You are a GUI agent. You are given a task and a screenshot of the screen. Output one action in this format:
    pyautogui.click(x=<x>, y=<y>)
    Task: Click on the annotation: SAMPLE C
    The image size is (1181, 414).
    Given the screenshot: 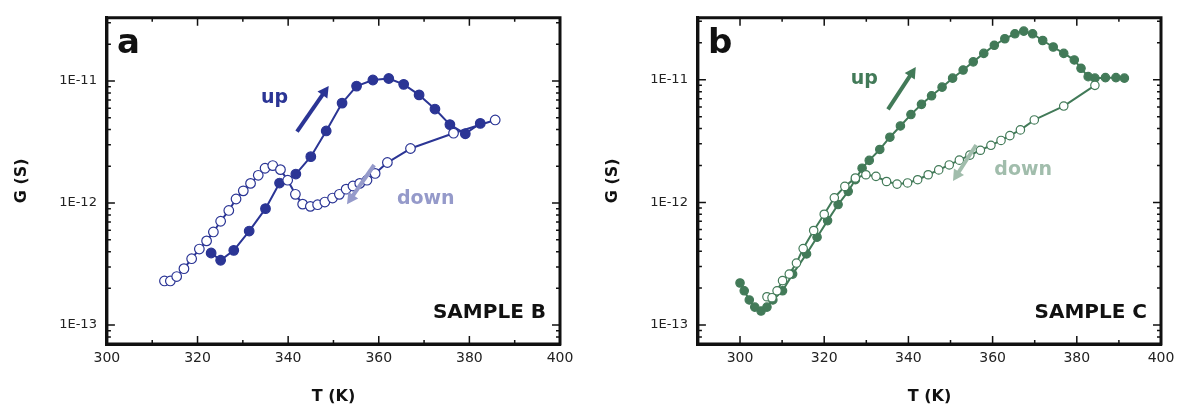 What is the action you would take?
    pyautogui.click(x=1090, y=311)
    